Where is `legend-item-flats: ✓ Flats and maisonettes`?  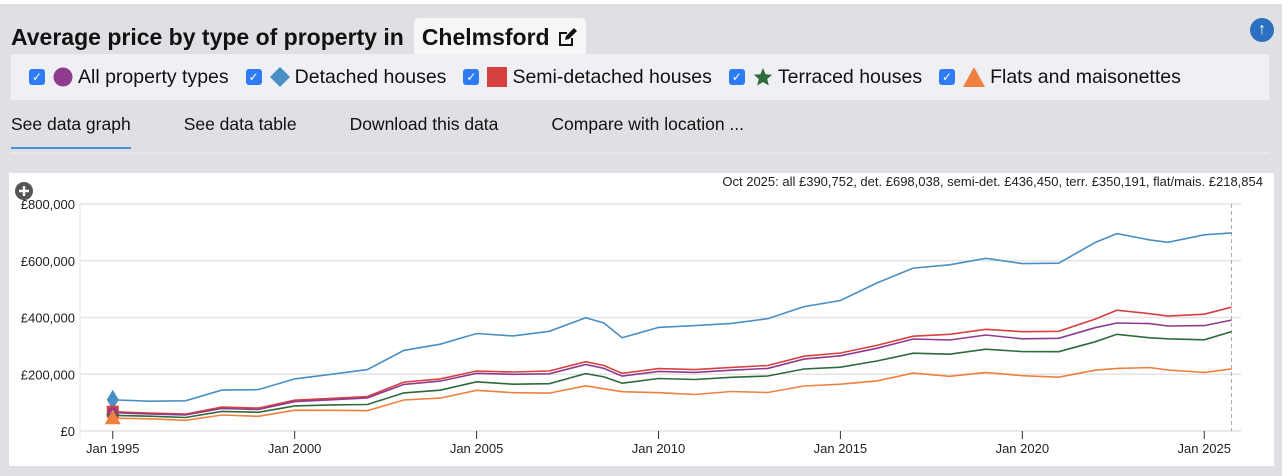 legend-item-flats: ✓ Flats and maisonettes is located at coordinates (1060, 77).